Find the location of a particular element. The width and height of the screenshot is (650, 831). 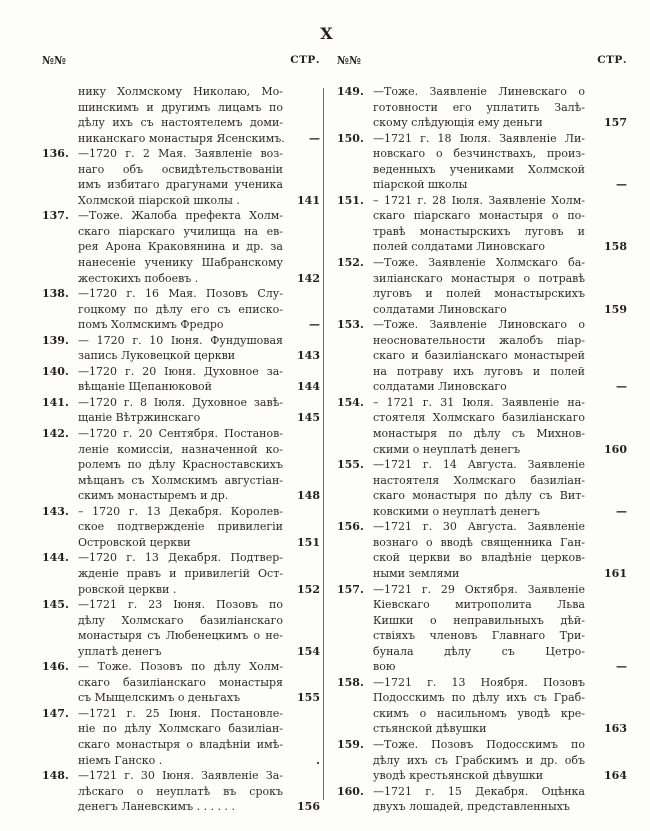

entry-page-number: . is located at coordinates (318, 760).